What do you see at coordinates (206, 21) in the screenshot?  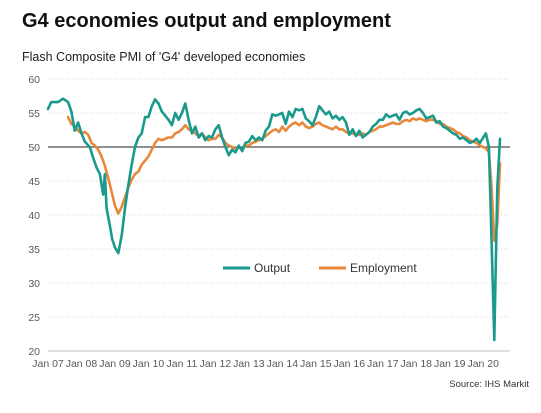 I see `chart-title: G4 economies output and employment` at bounding box center [206, 21].